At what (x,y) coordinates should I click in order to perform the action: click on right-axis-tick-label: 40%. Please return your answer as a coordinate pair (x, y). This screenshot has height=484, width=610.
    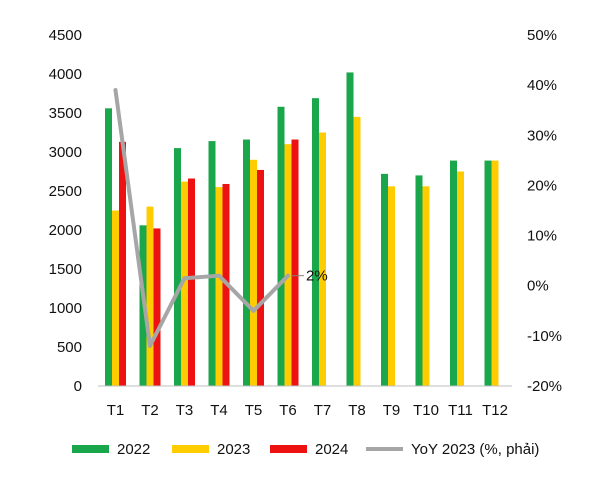
    Looking at the image, I should click on (542, 85).